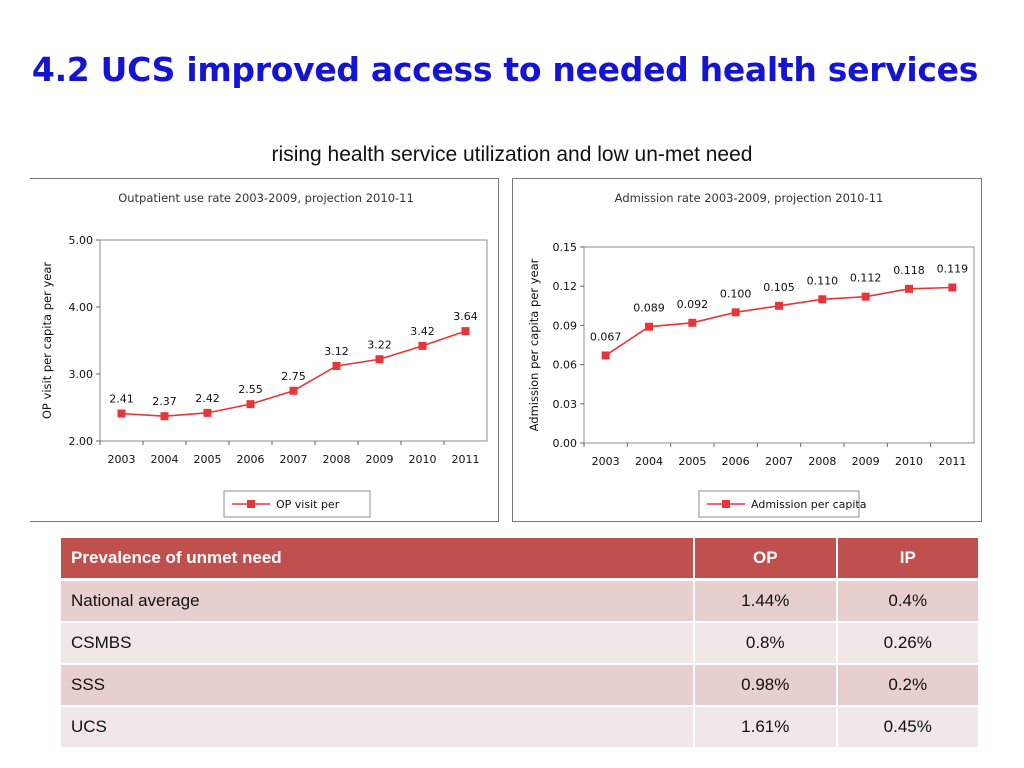  I want to click on row-label: UCS, so click(378, 728).